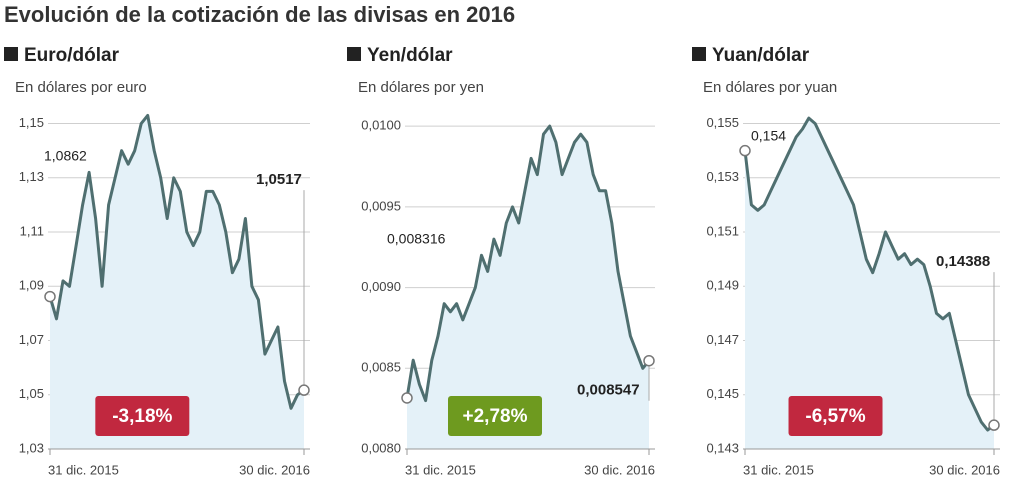  What do you see at coordinates (81, 87) in the screenshot?
I see `panel-subtitle: En dólares por euro` at bounding box center [81, 87].